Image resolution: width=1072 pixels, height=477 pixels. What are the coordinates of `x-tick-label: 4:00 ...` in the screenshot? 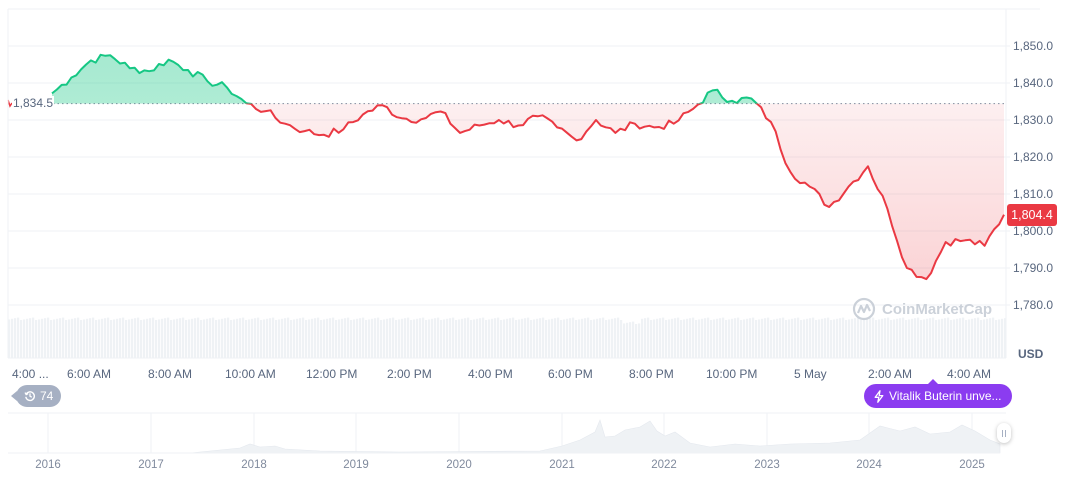 It's located at (30, 374).